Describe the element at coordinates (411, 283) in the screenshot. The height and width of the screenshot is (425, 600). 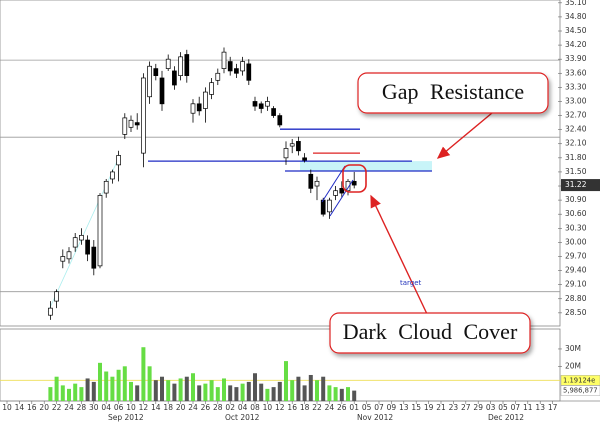
I see `target-label: target` at that location.